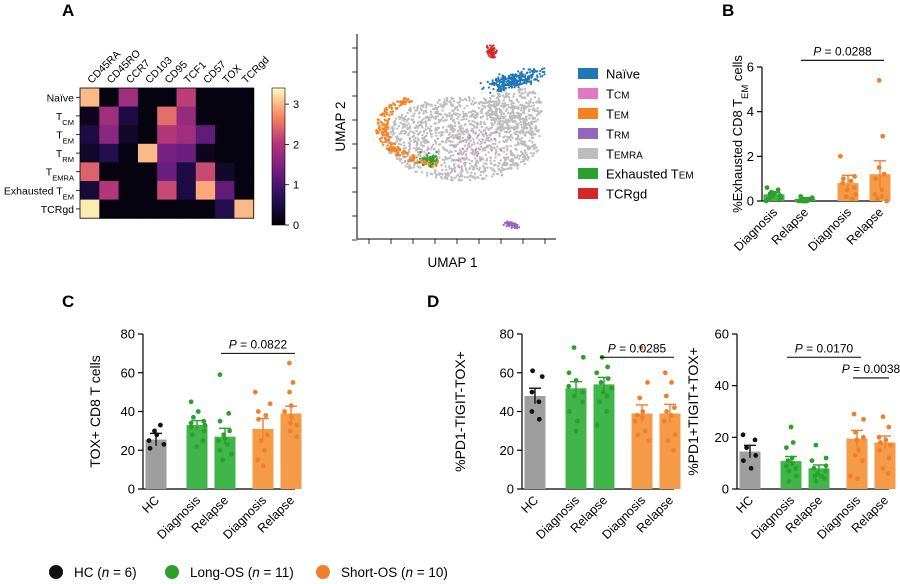  I want to click on colorbar-tick-label: 0, so click(296, 226).